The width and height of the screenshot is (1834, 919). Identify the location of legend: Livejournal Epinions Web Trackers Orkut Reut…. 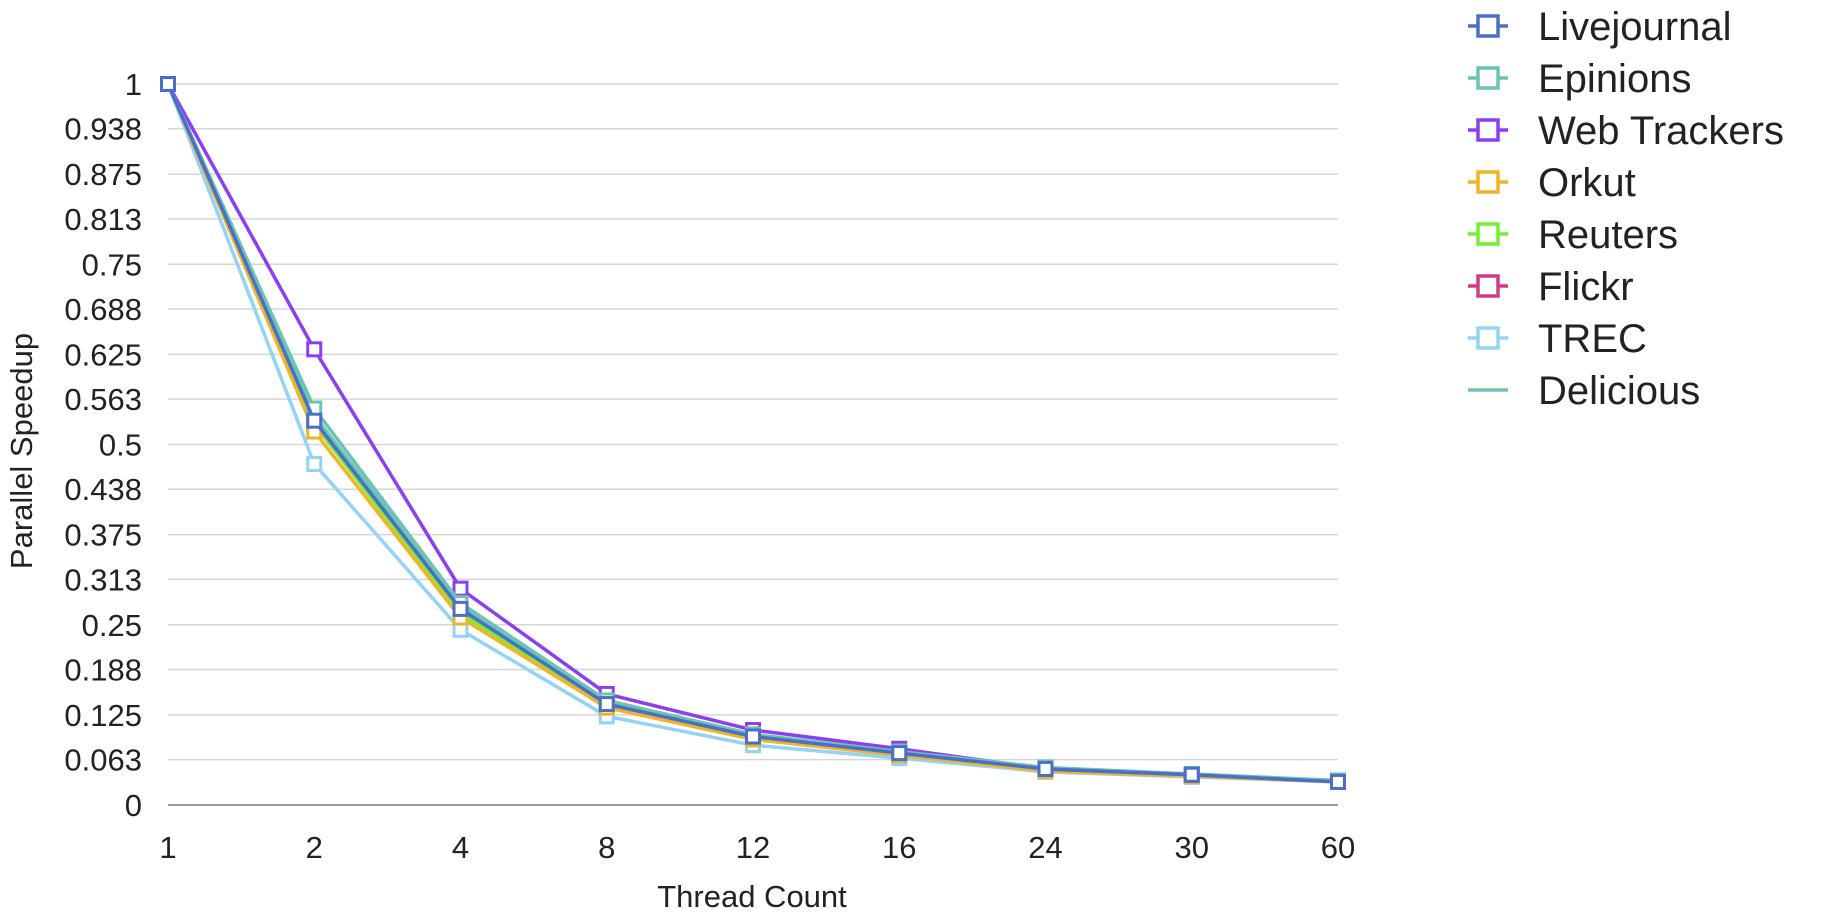
(1626, 209).